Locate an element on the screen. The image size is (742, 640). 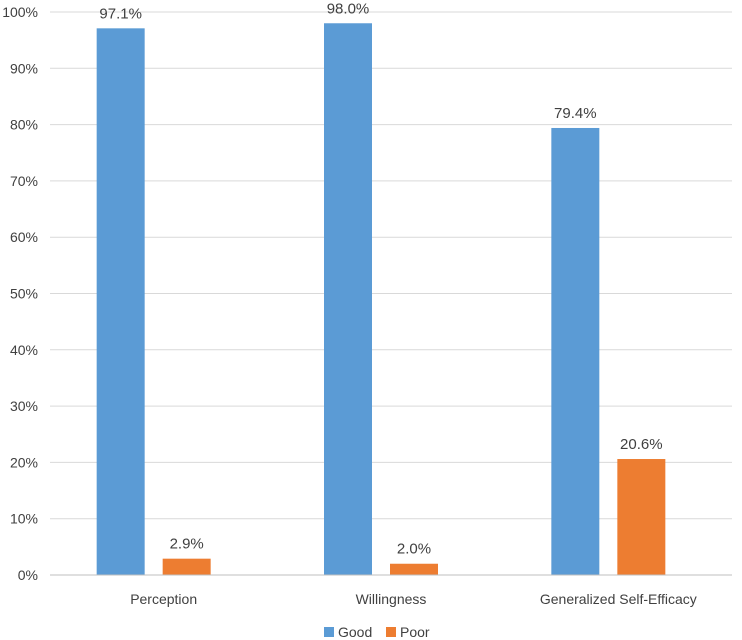
y-tick-label: 60% is located at coordinates (24, 237).